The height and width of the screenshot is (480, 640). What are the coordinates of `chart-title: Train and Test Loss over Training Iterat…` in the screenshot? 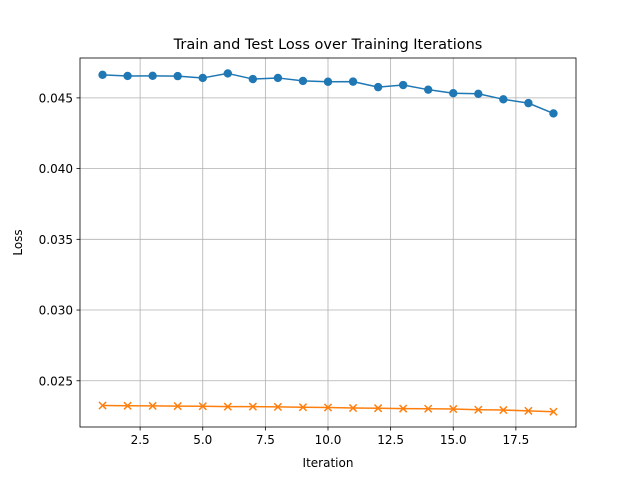 It's located at (328, 45).